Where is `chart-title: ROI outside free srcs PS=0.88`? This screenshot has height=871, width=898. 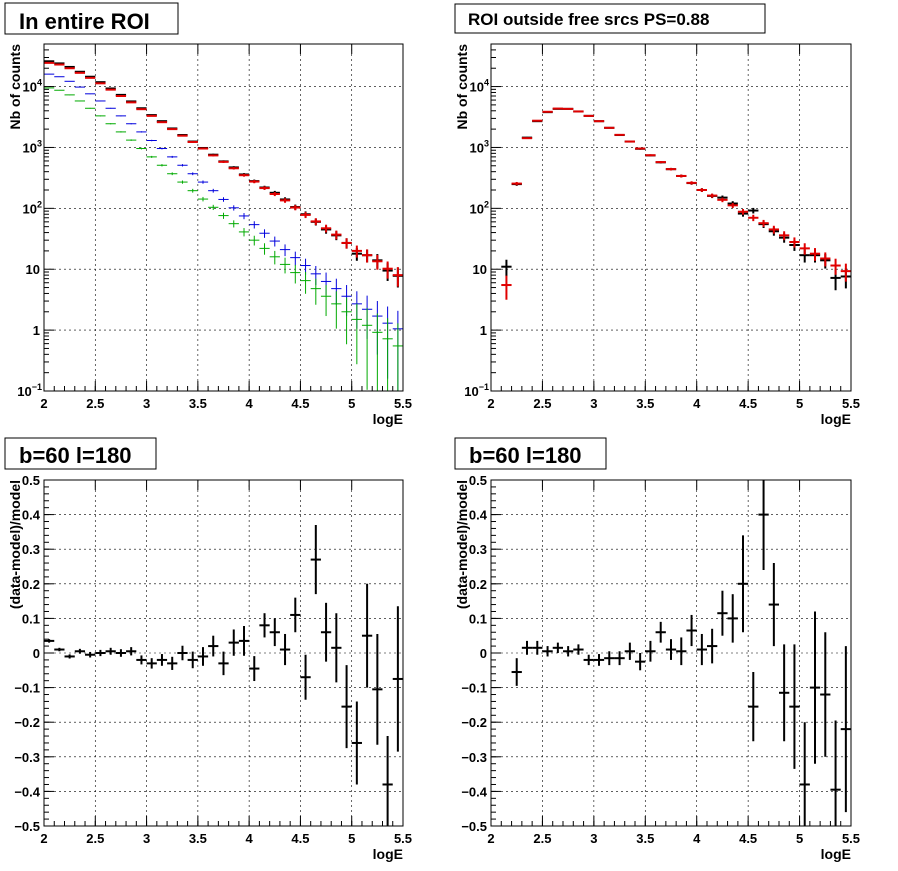
chart-title: ROI outside free srcs PS=0.88 is located at coordinates (588, 19).